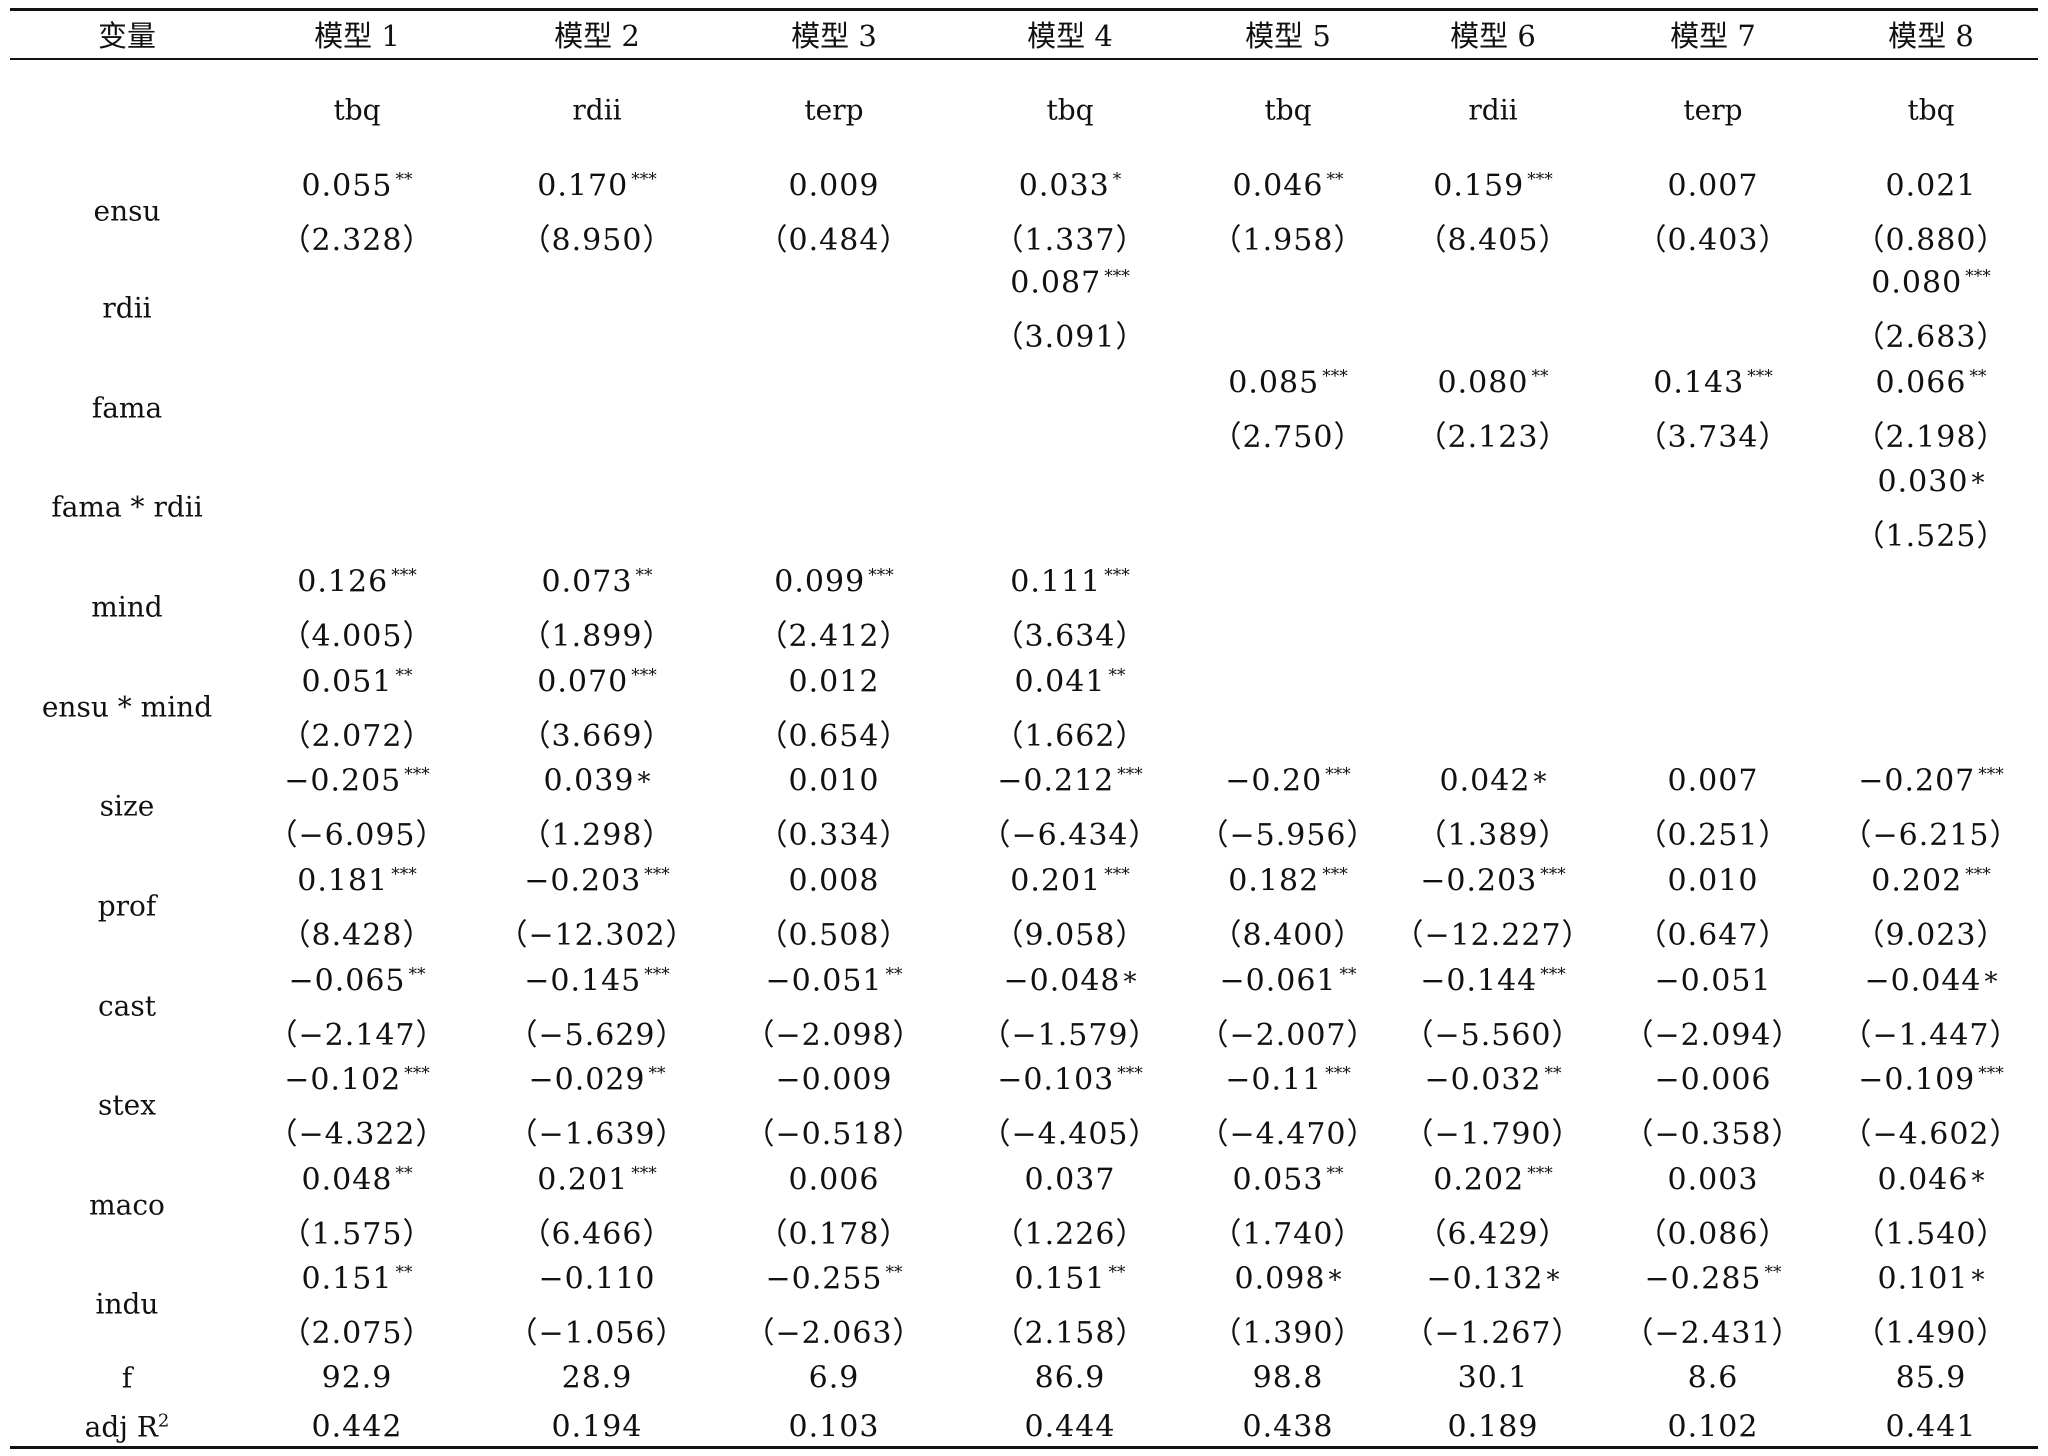  Describe the element at coordinates (1288, 1134) in the screenshot. I see `t-statistic: （−4.470）` at that location.